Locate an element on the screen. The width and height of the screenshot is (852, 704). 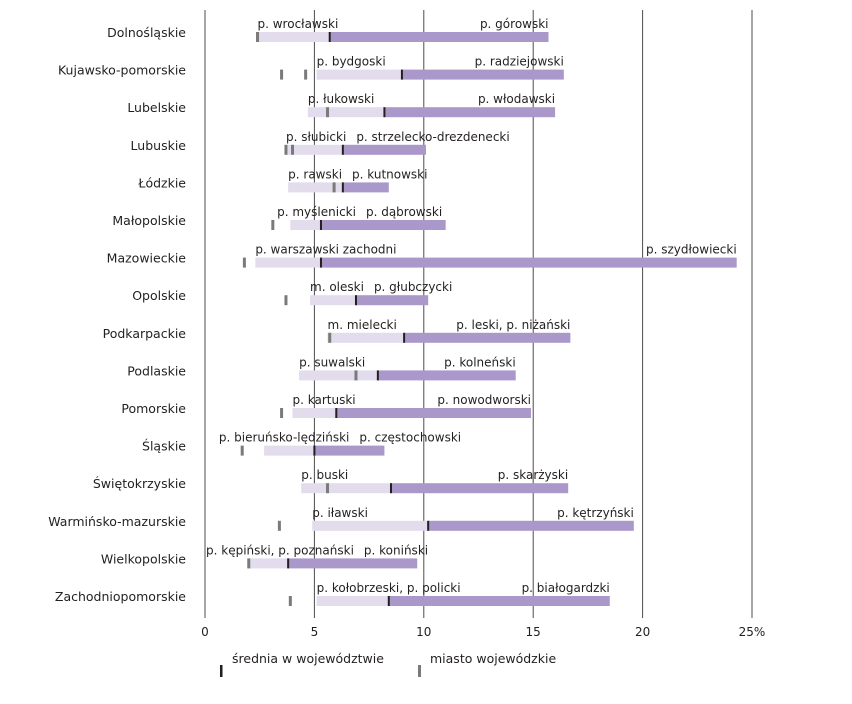
row-5: Małopolskie p. myślenicki p. dąbrowski is located at coordinates (279, 217).